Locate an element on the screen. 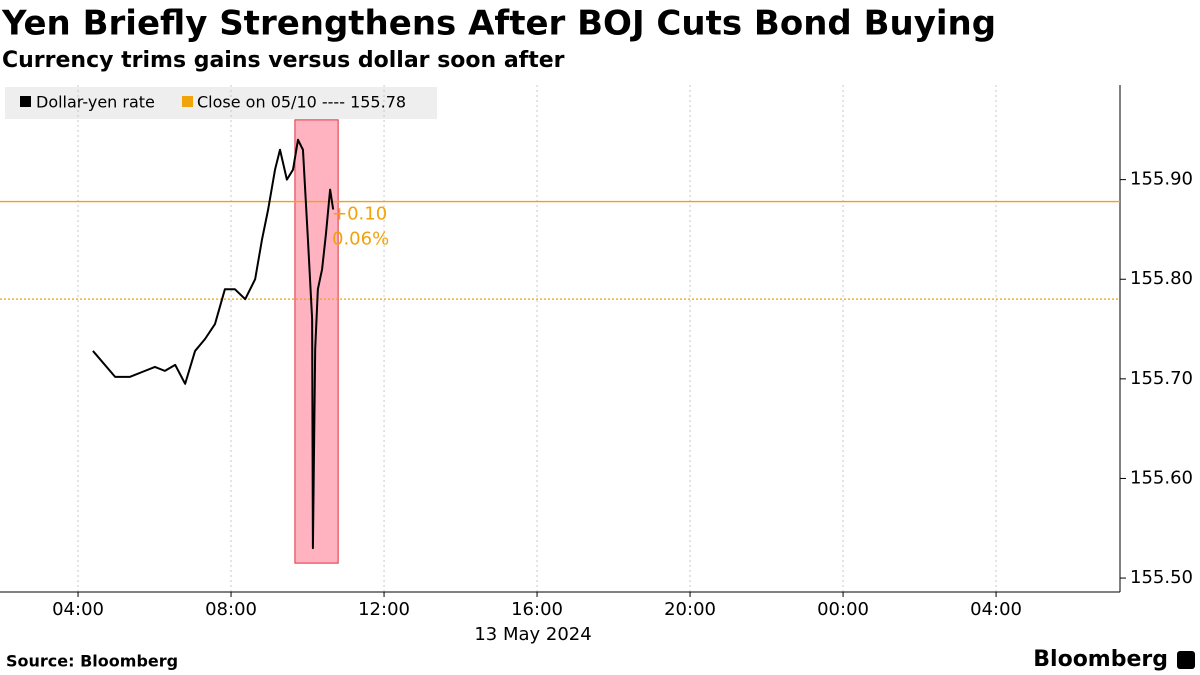 The height and width of the screenshot is (675, 1200). y-tick-label: 155.80 is located at coordinates (1161, 278).